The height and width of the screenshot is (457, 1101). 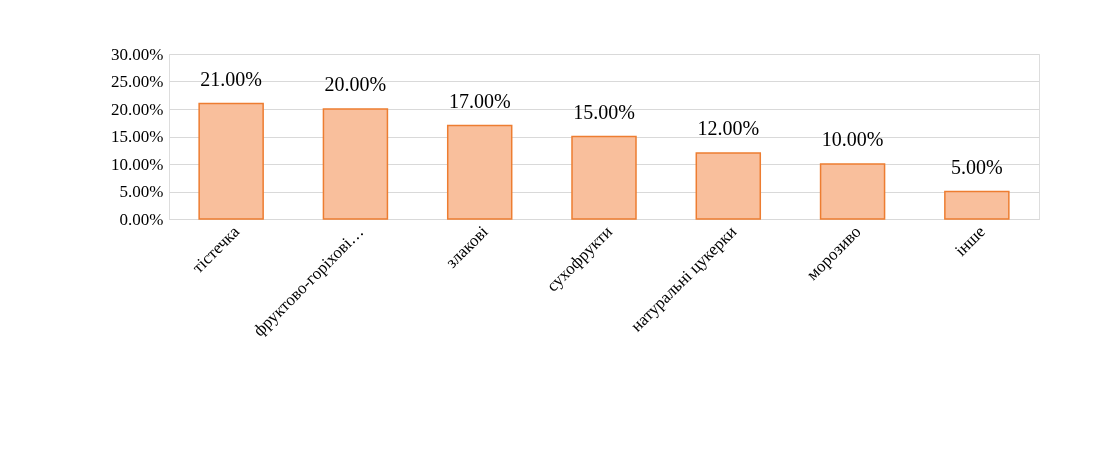 I want to click on data-label: 15.00%, so click(x=604, y=111).